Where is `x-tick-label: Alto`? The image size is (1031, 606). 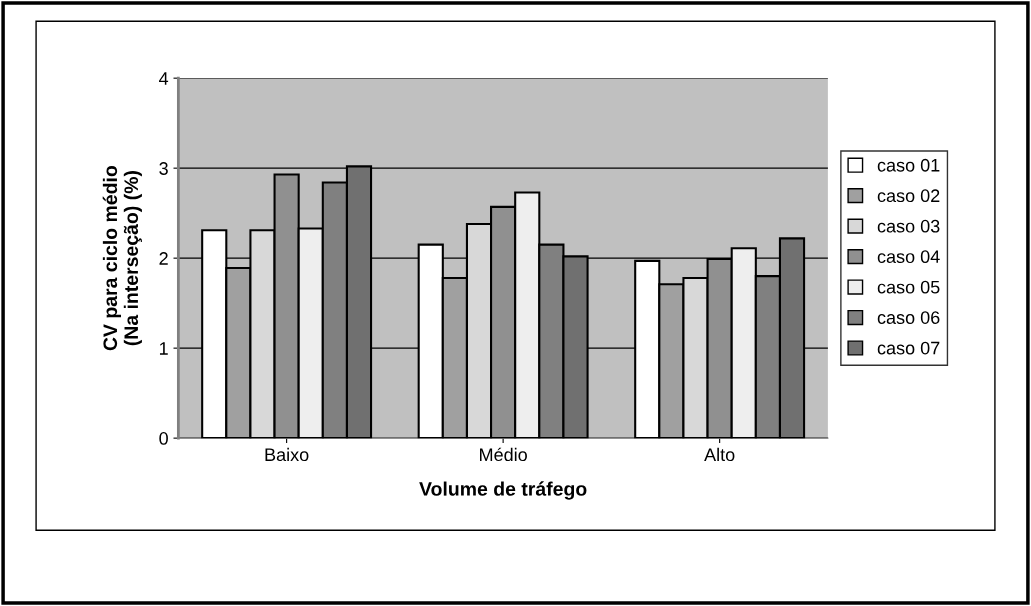
x-tick-label: Alto is located at coordinates (719, 454).